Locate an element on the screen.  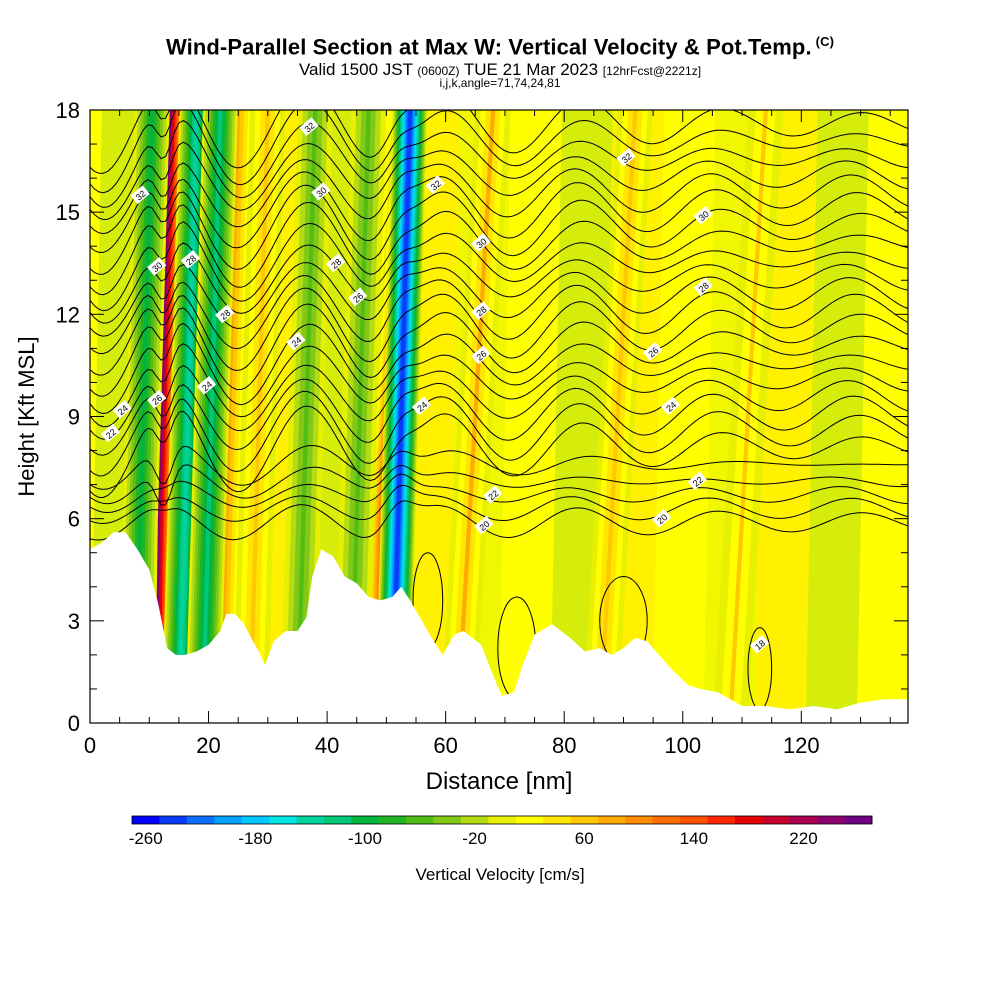
y-tick-label: 18 is located at coordinates (68, 110).